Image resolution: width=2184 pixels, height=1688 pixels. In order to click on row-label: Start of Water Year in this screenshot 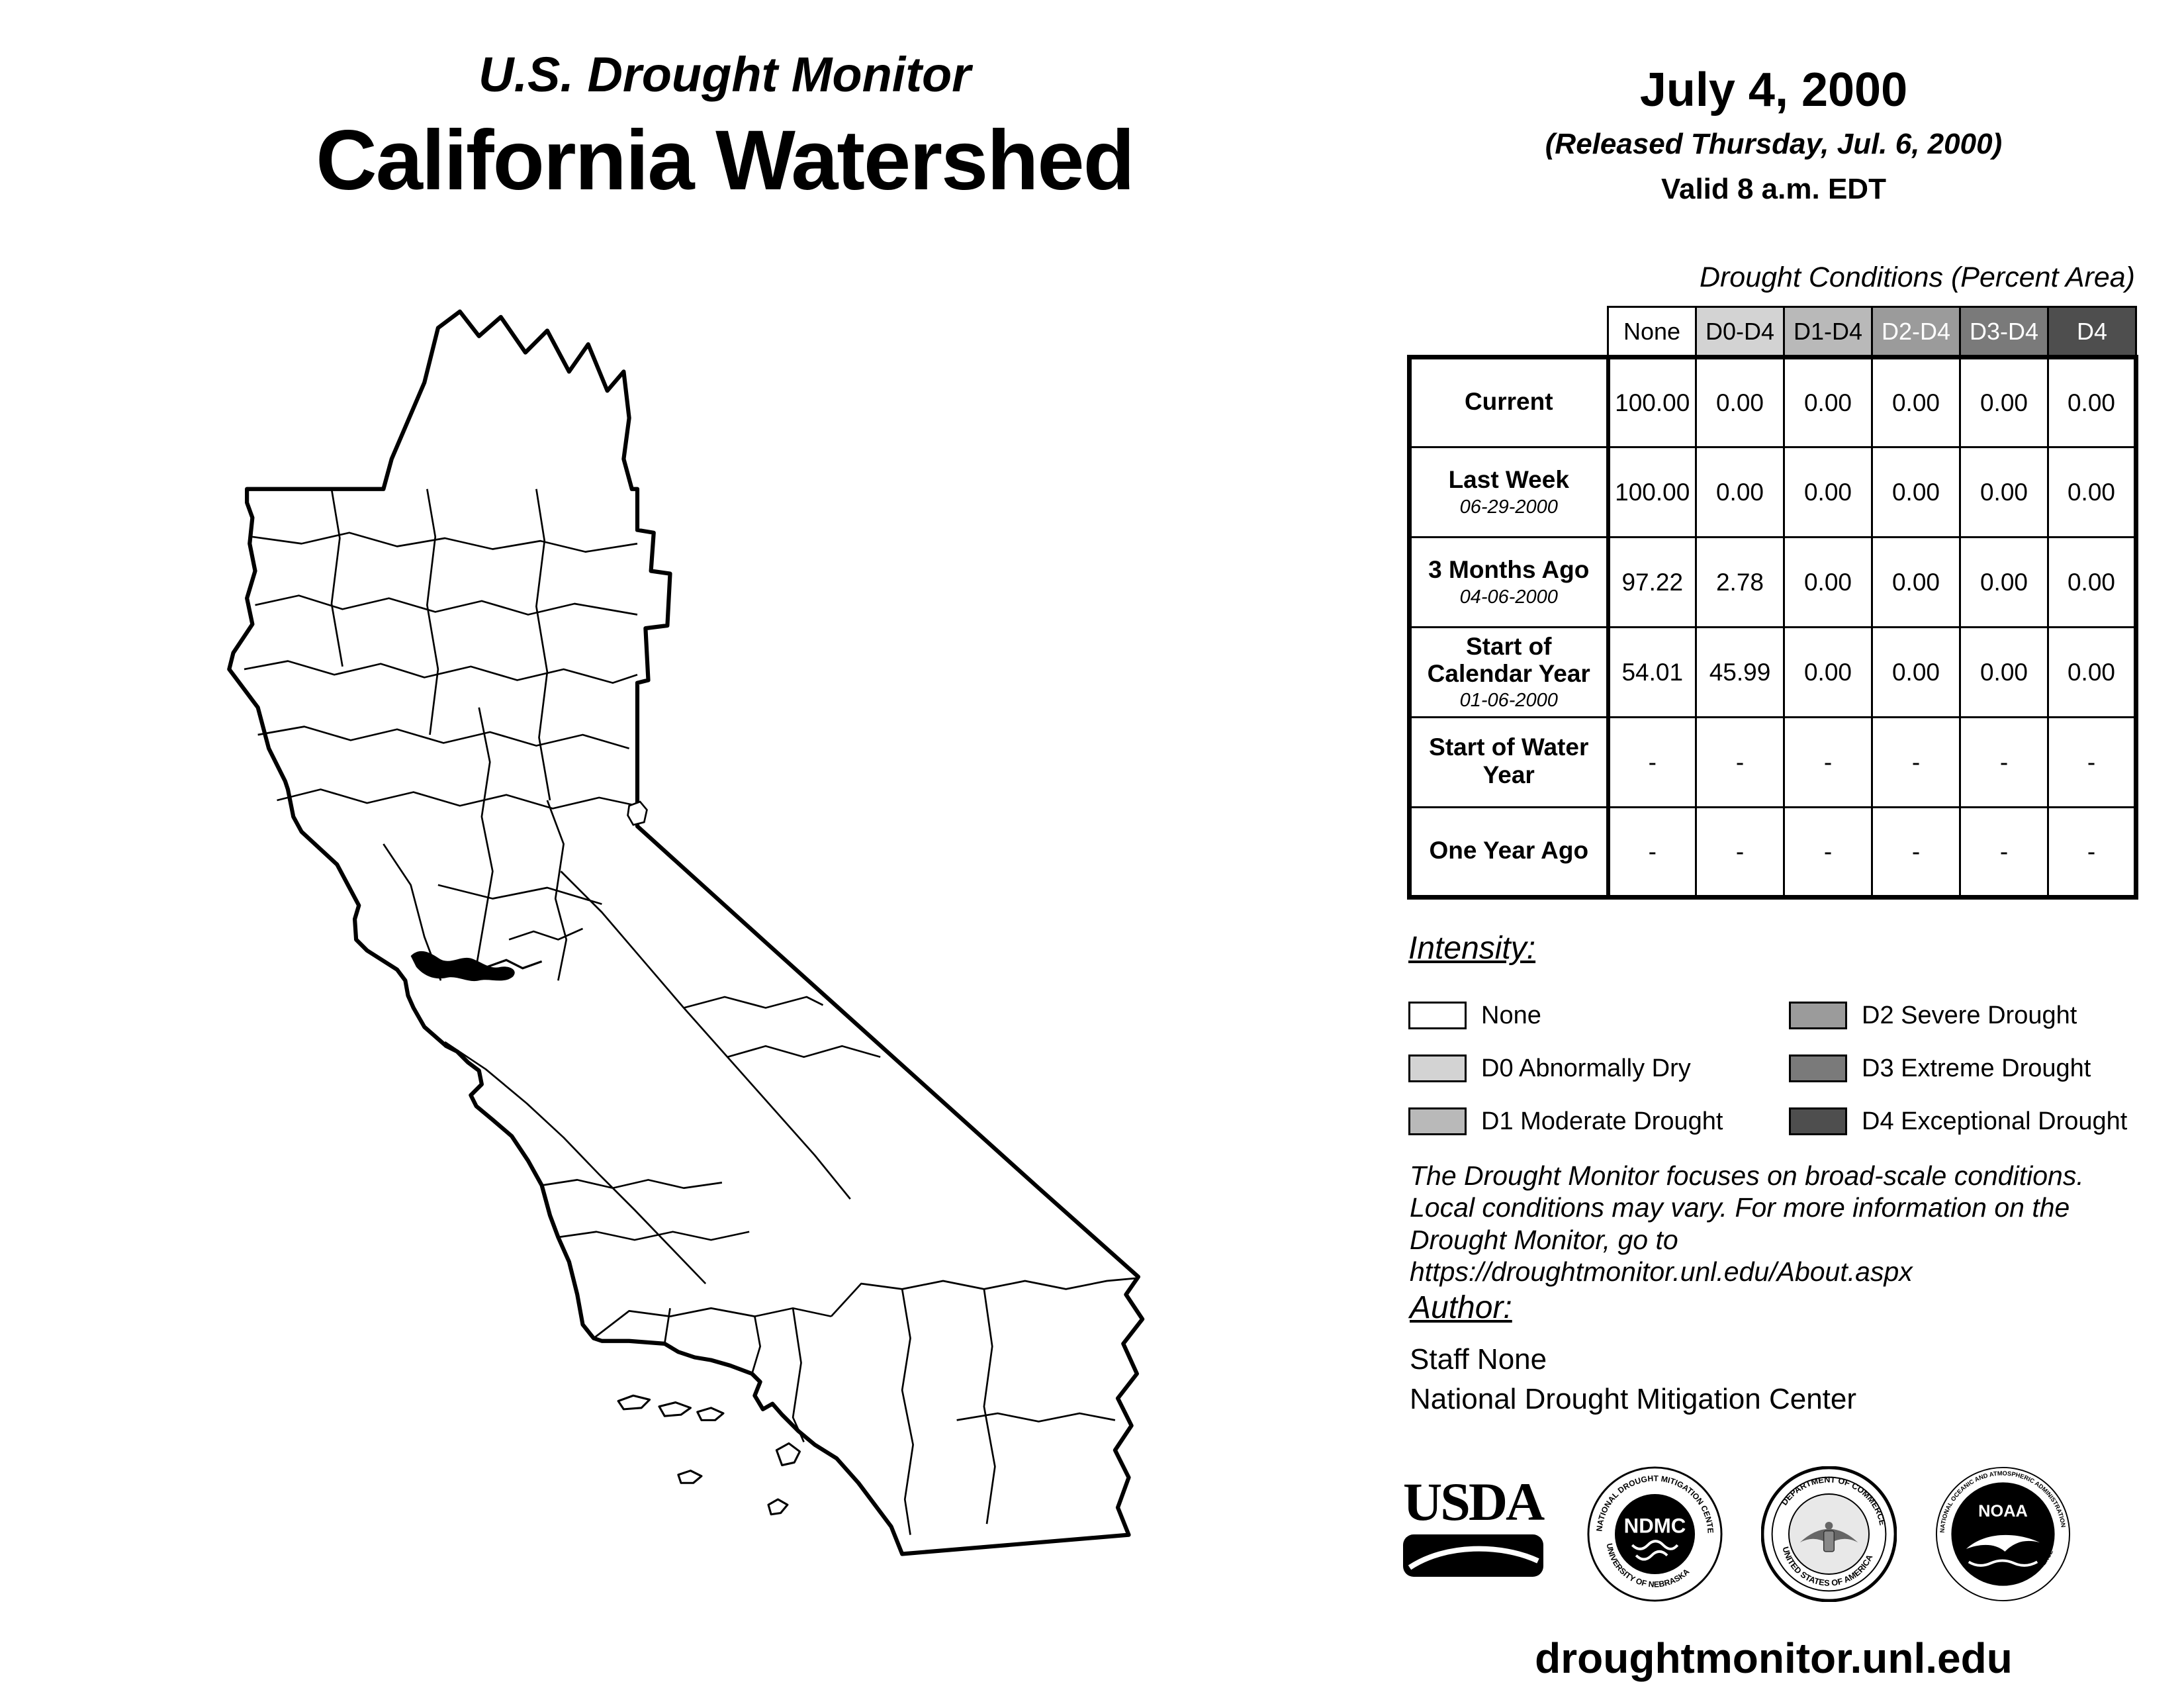, I will do `click(1508, 762)`.